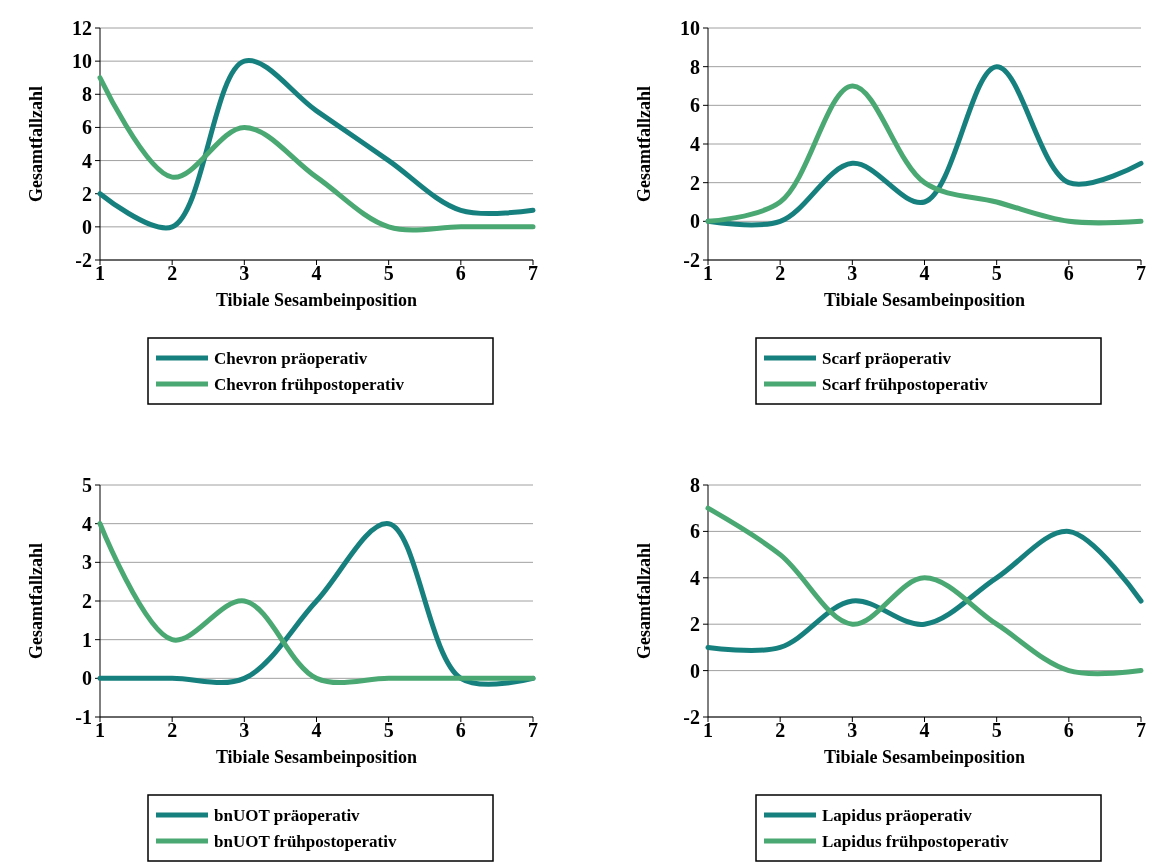 The image size is (1160, 864). Describe the element at coordinates (87, 485) in the screenshot. I see `y-tick-label: 5` at that location.